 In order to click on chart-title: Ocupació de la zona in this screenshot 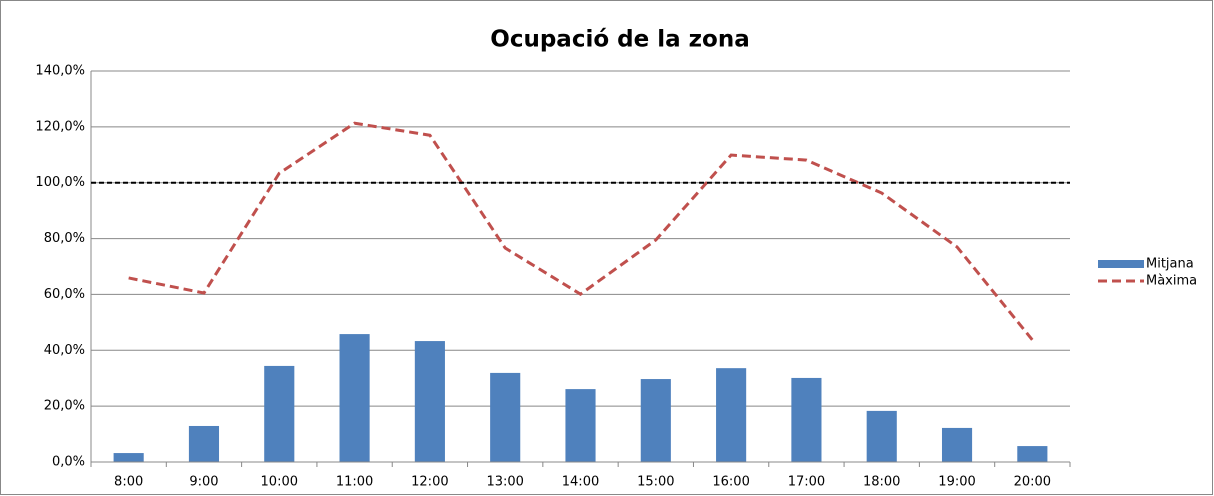, I will do `click(619, 40)`.